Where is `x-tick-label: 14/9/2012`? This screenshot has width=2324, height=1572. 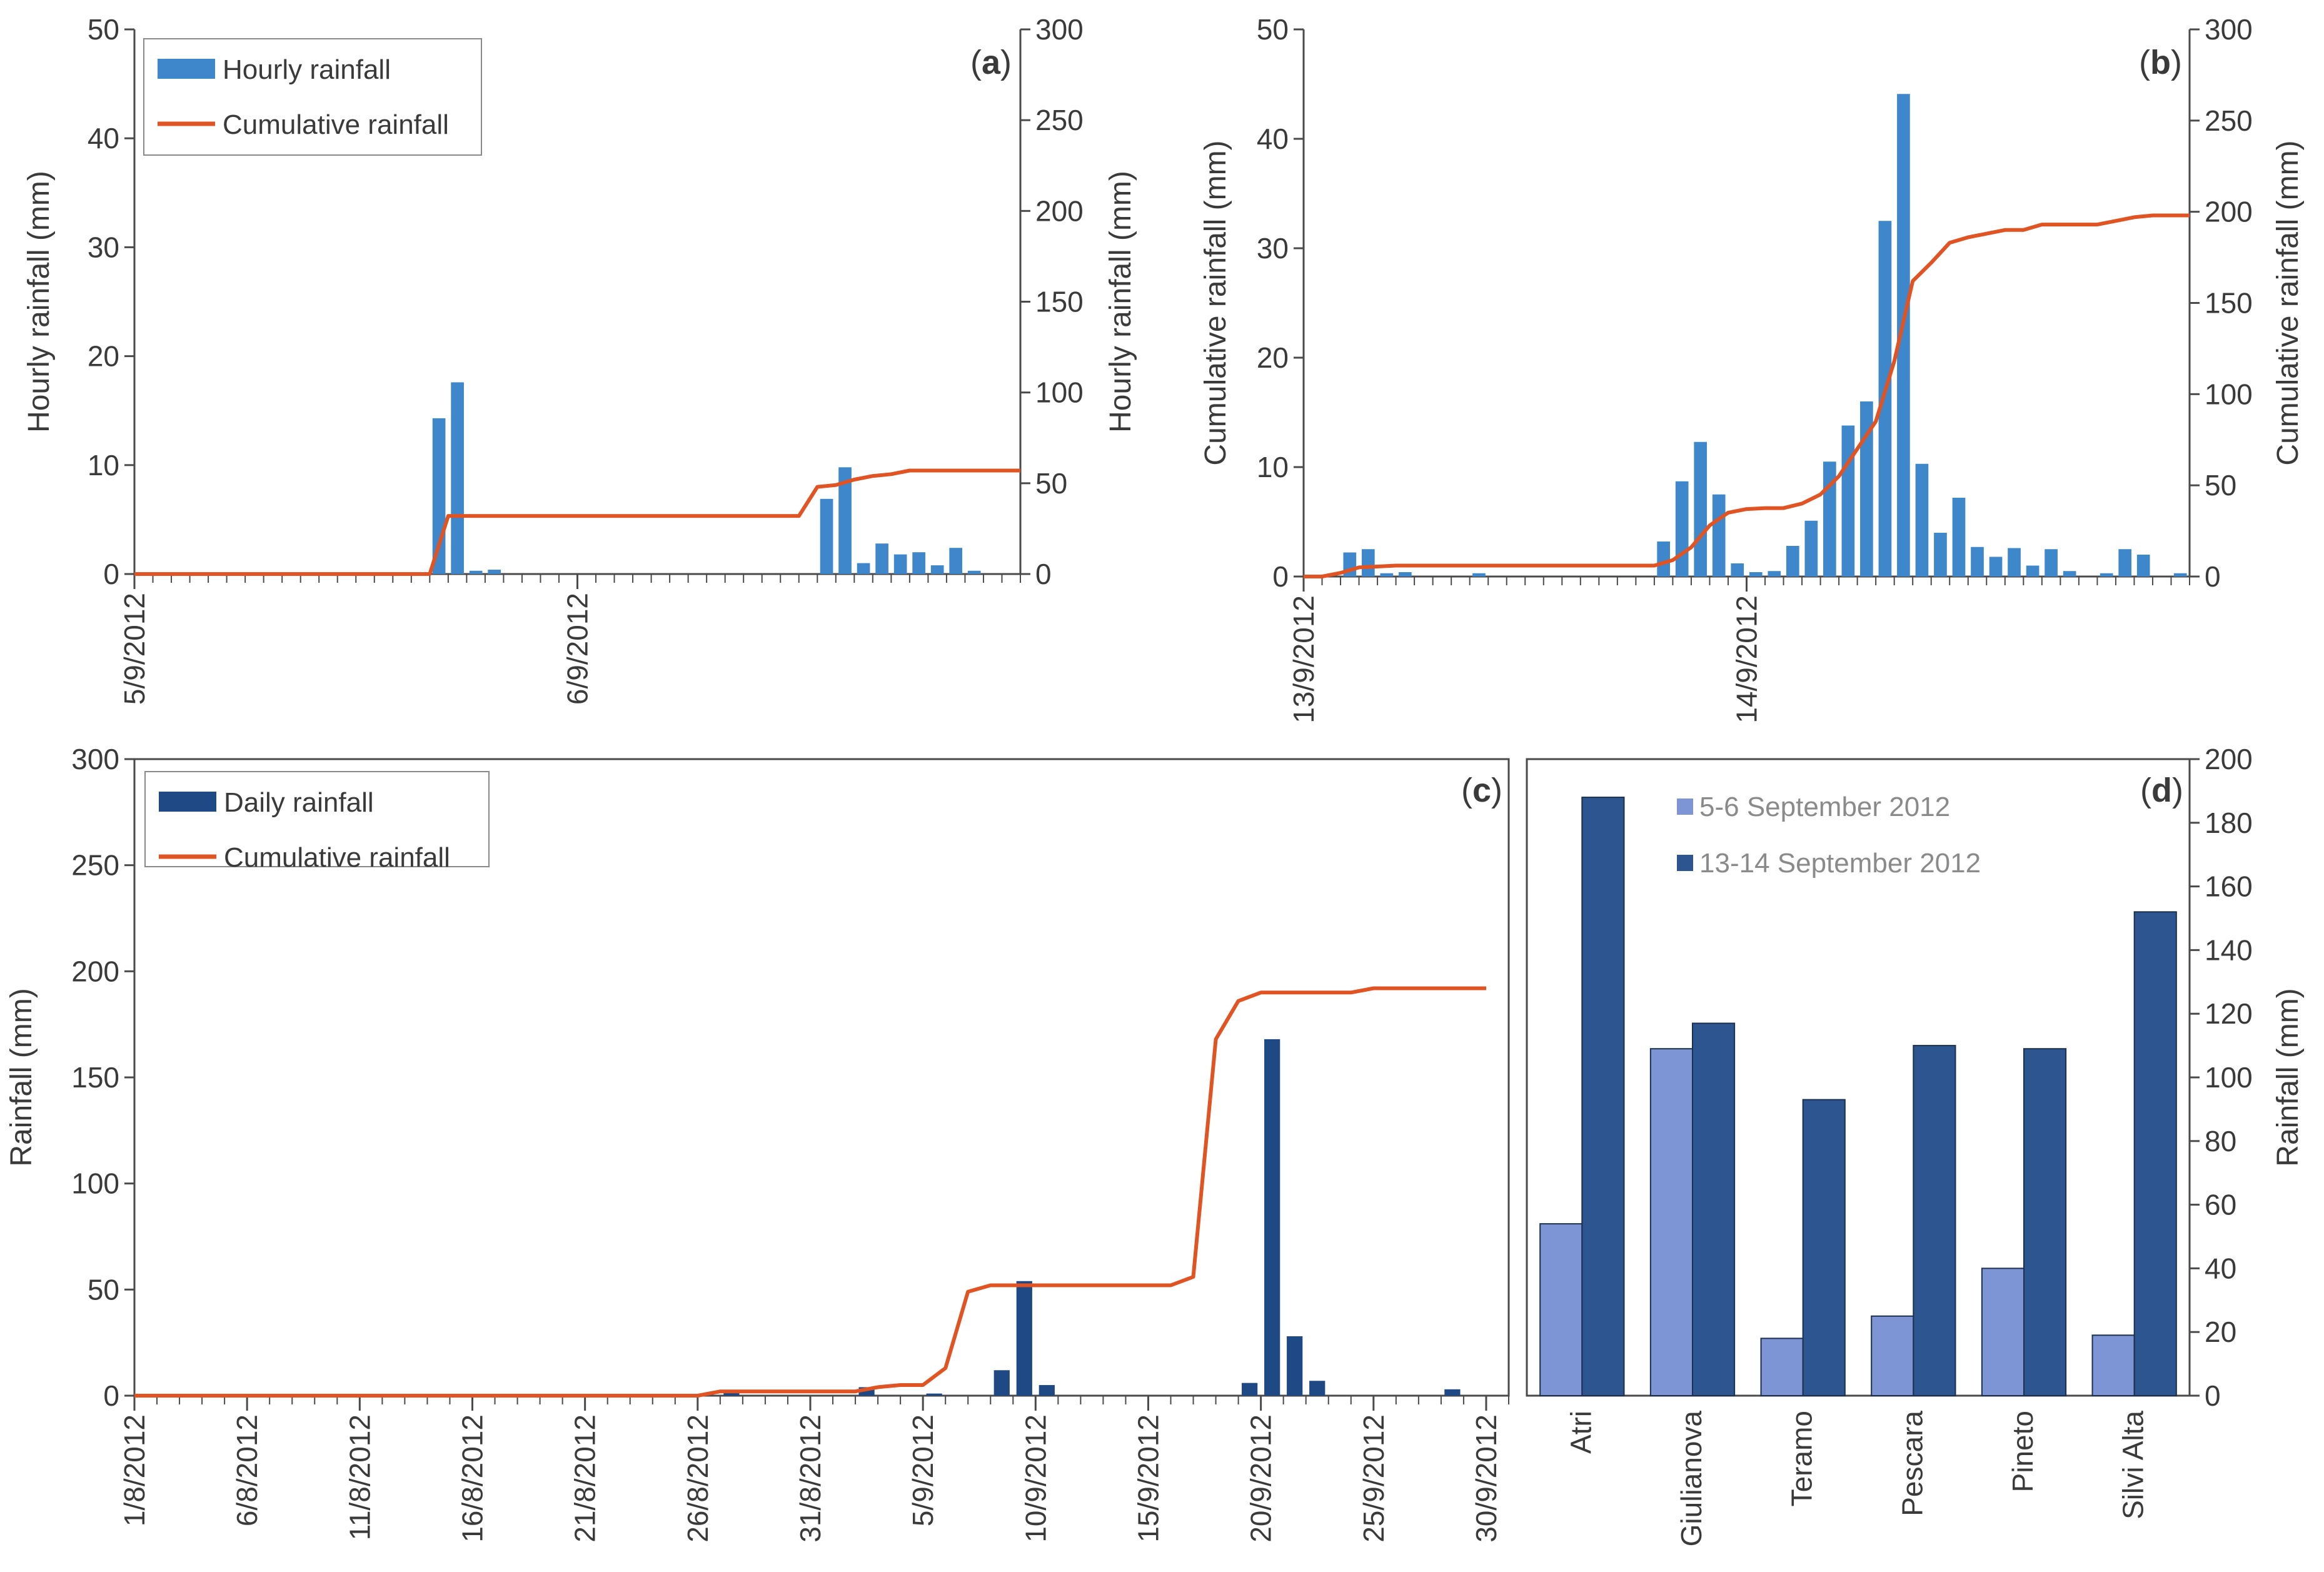 x-tick-label: 14/9/2012 is located at coordinates (1747, 659).